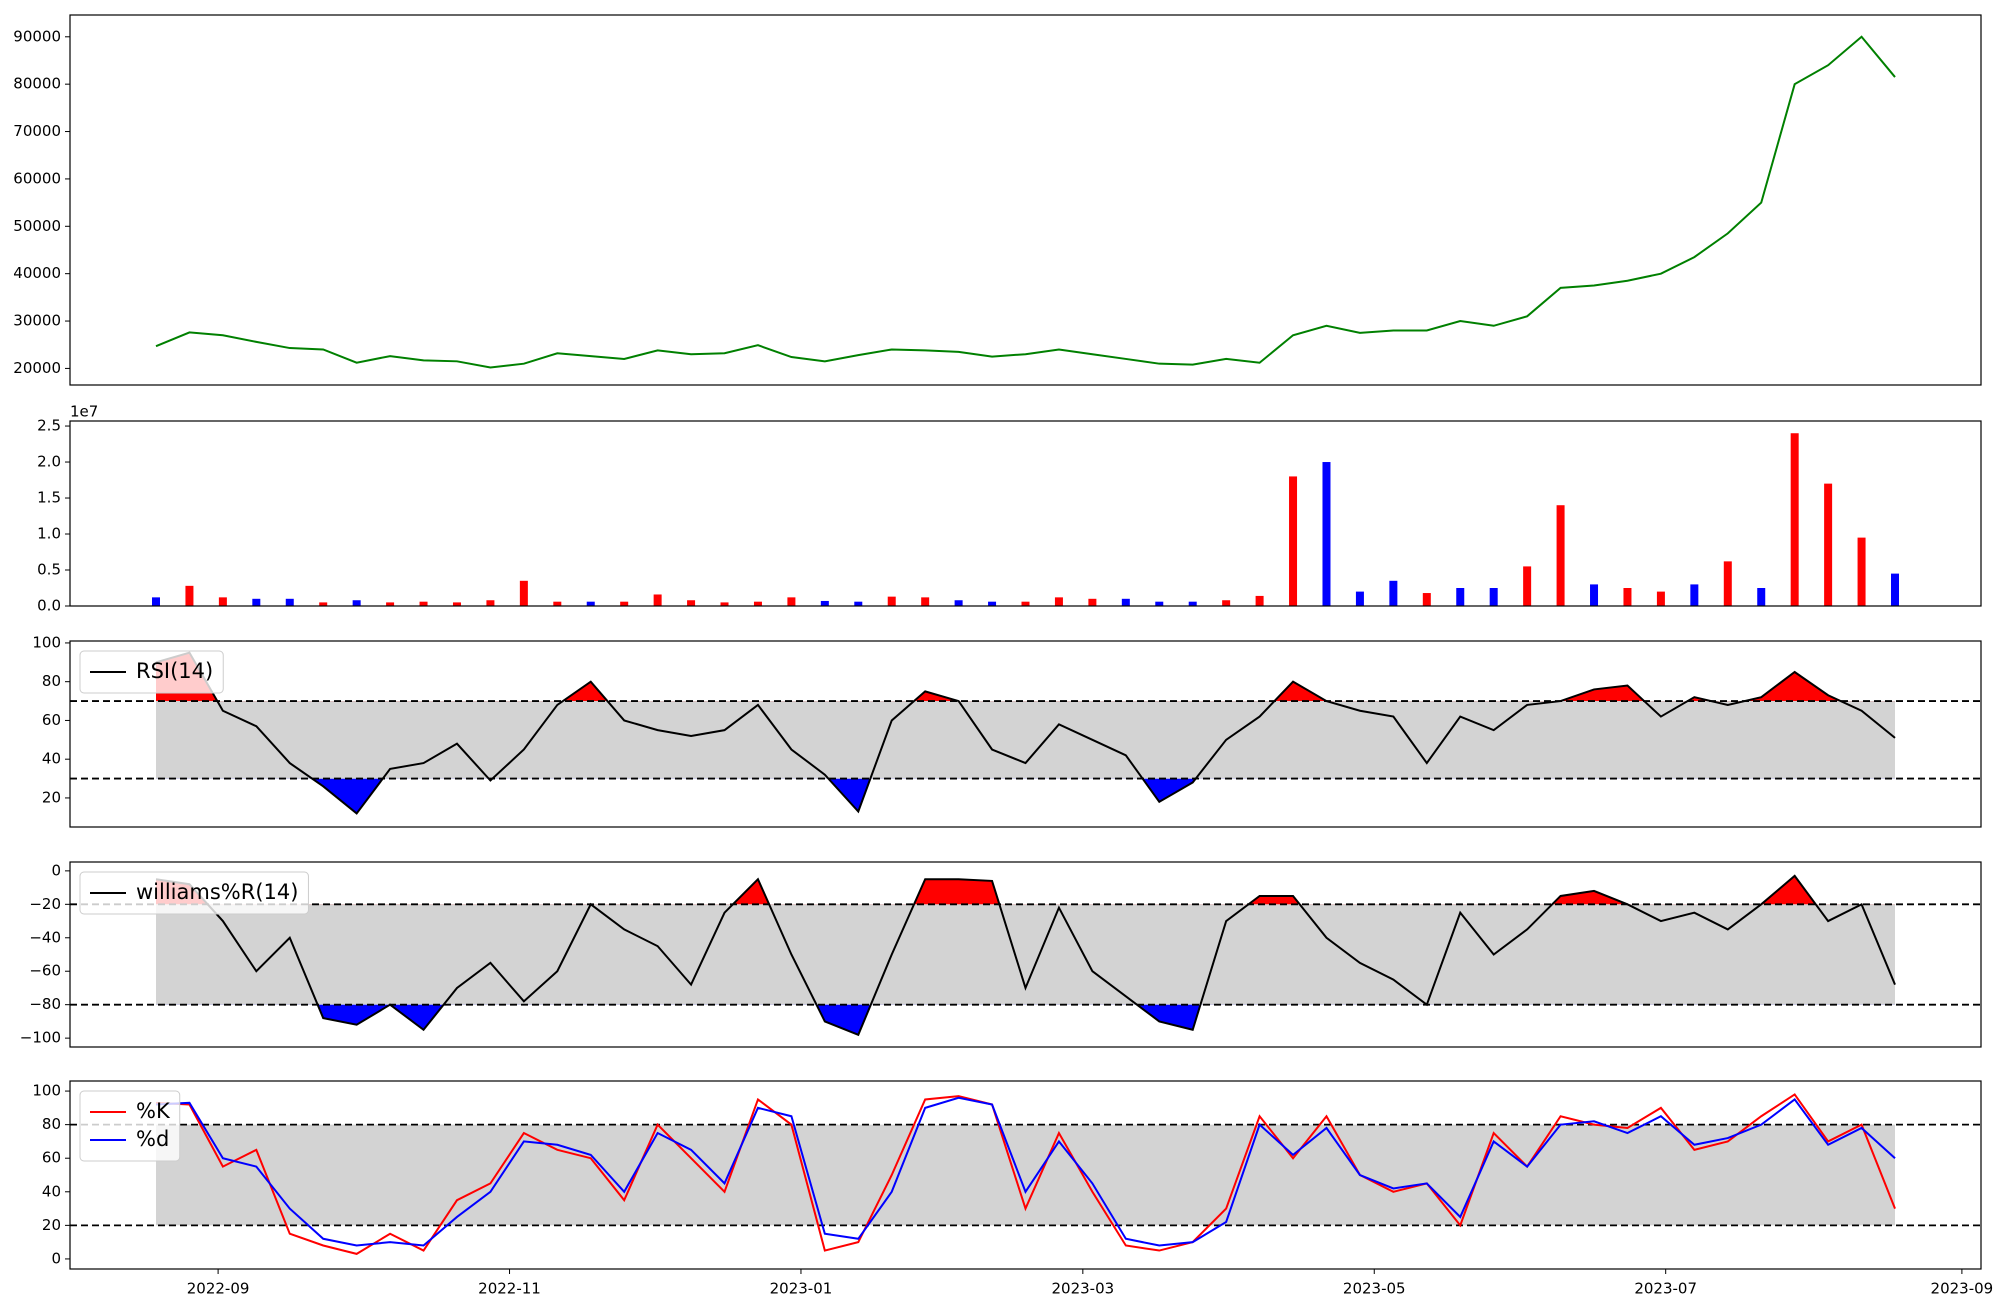 This screenshot has height=1300, width=2000. I want to click on x-tick-label: 2022-09, so click(218, 1289).